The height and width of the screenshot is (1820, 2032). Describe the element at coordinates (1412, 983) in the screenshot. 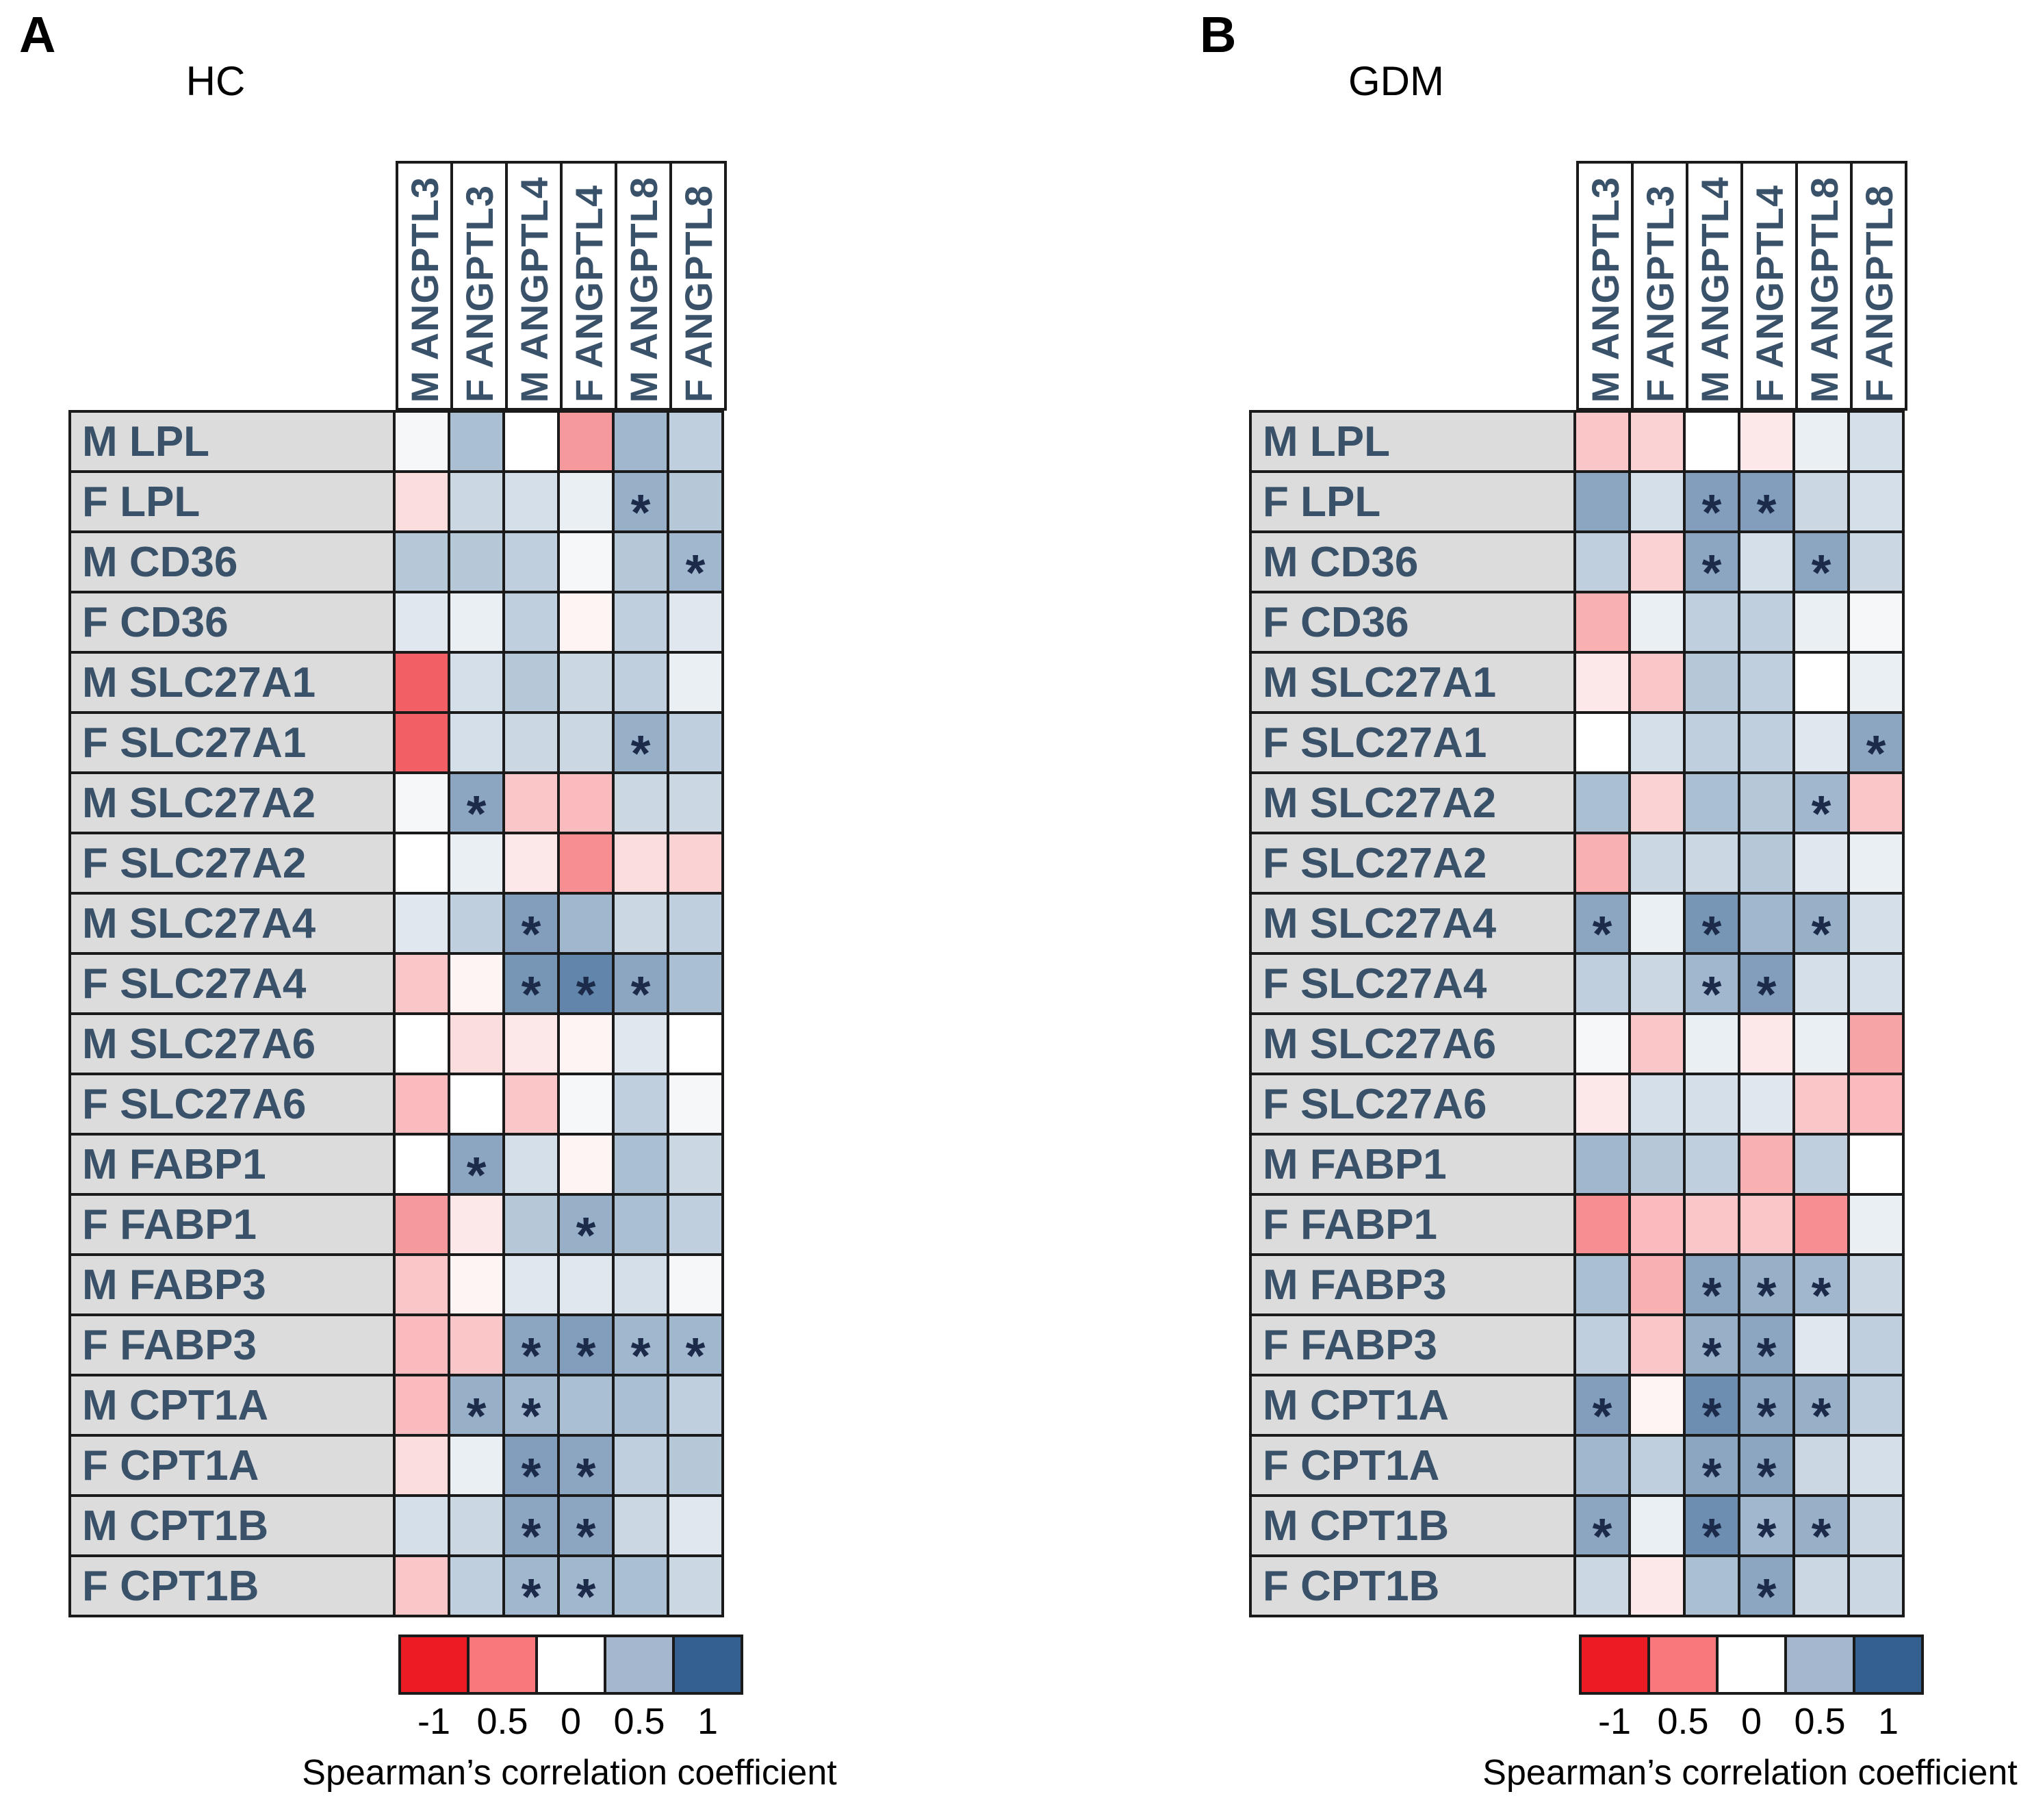

I see `row-label: F SLC27A4` at that location.